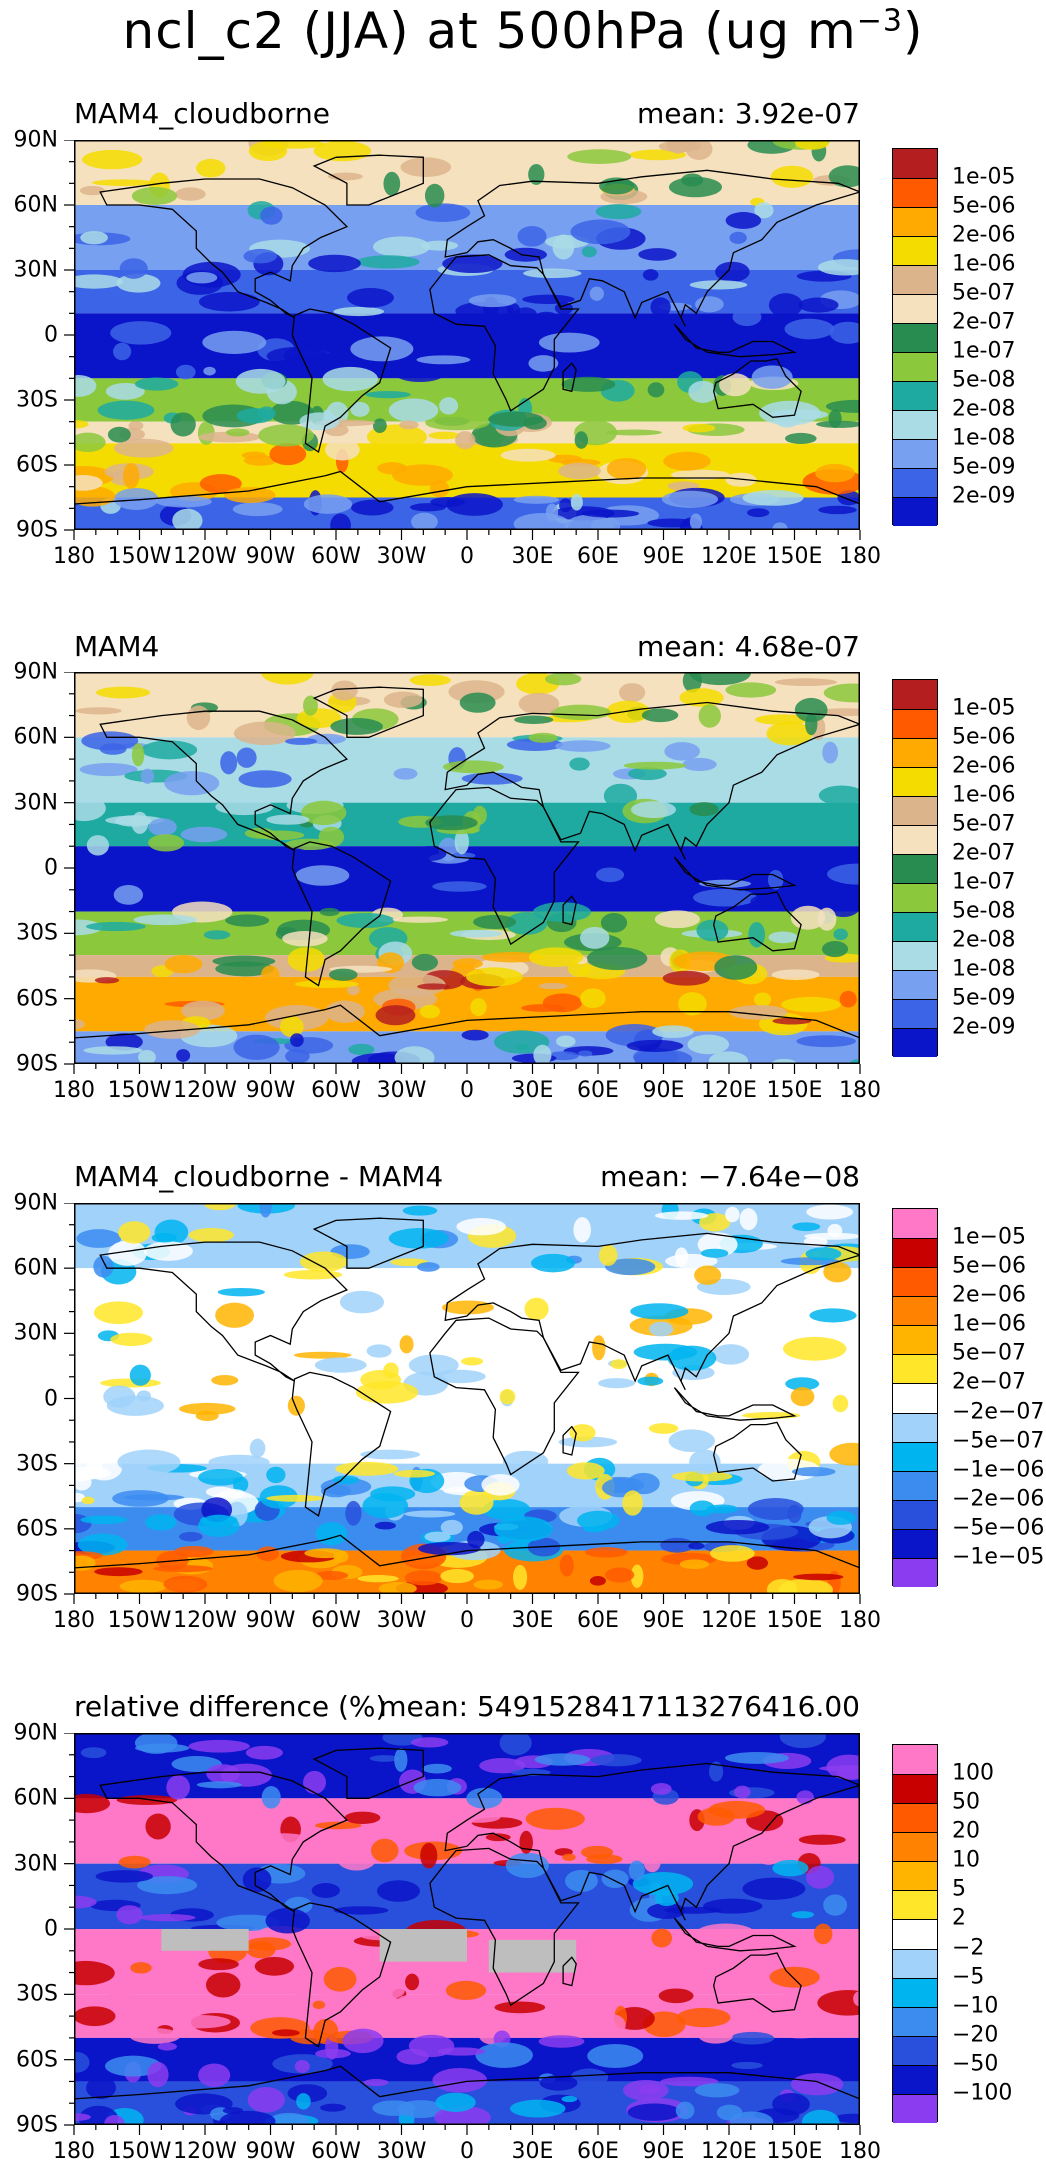 The height and width of the screenshot is (2175, 1046). What do you see at coordinates (984, 467) in the screenshot?
I see `colorbar-label: 5e-09` at bounding box center [984, 467].